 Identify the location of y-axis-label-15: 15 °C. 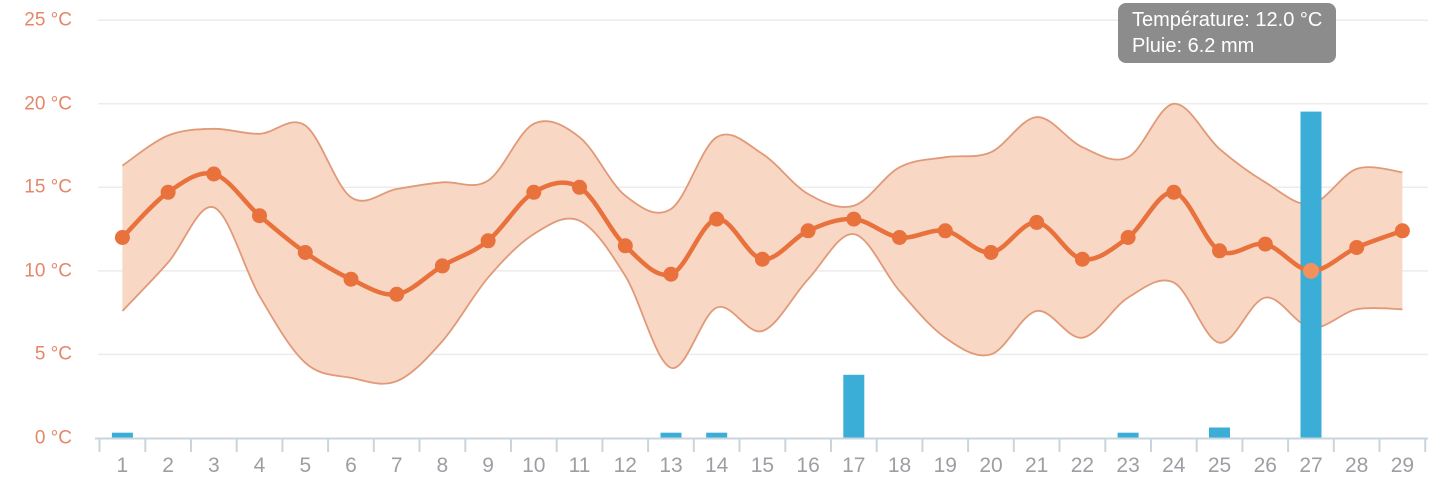
(48, 187).